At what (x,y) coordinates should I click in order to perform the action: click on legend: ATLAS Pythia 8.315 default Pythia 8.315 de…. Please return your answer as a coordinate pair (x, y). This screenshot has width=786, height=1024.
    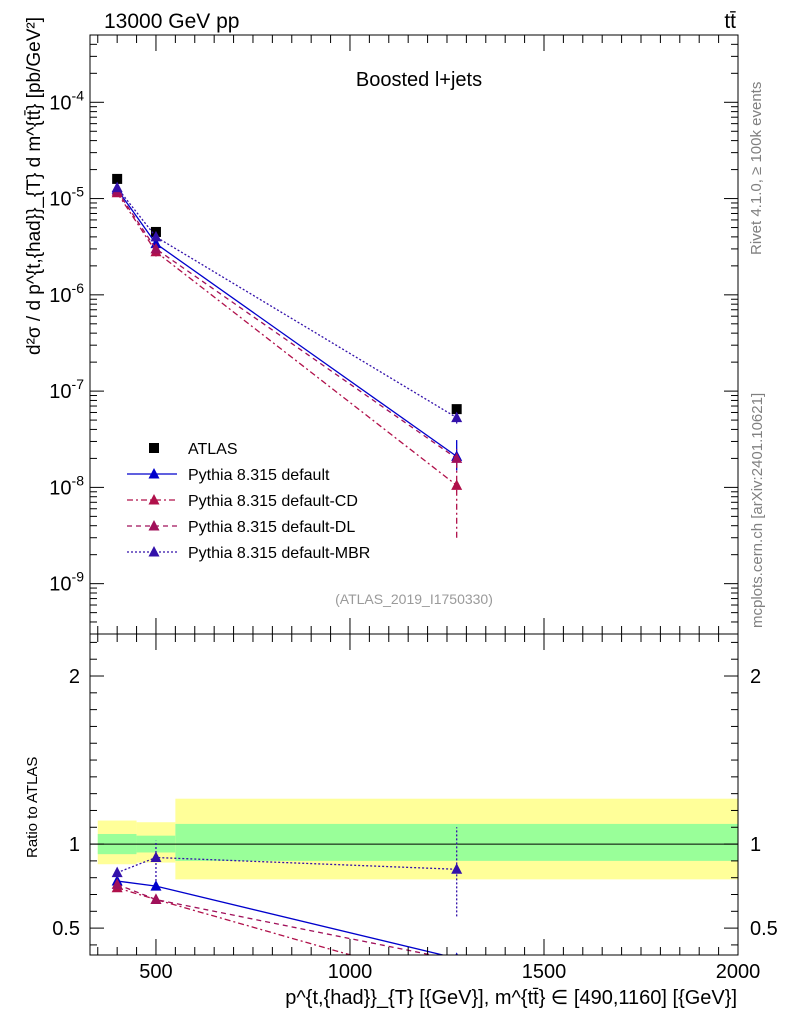
    Looking at the image, I should click on (248, 501).